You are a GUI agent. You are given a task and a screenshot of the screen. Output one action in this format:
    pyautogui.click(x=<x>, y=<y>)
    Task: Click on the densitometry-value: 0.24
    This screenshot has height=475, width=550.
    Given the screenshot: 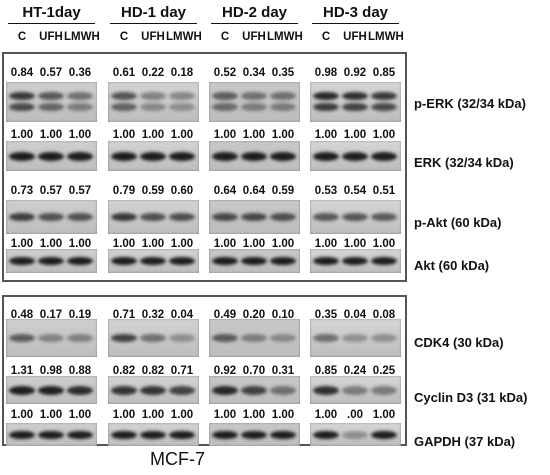 What is the action you would take?
    pyautogui.click(x=355, y=371)
    